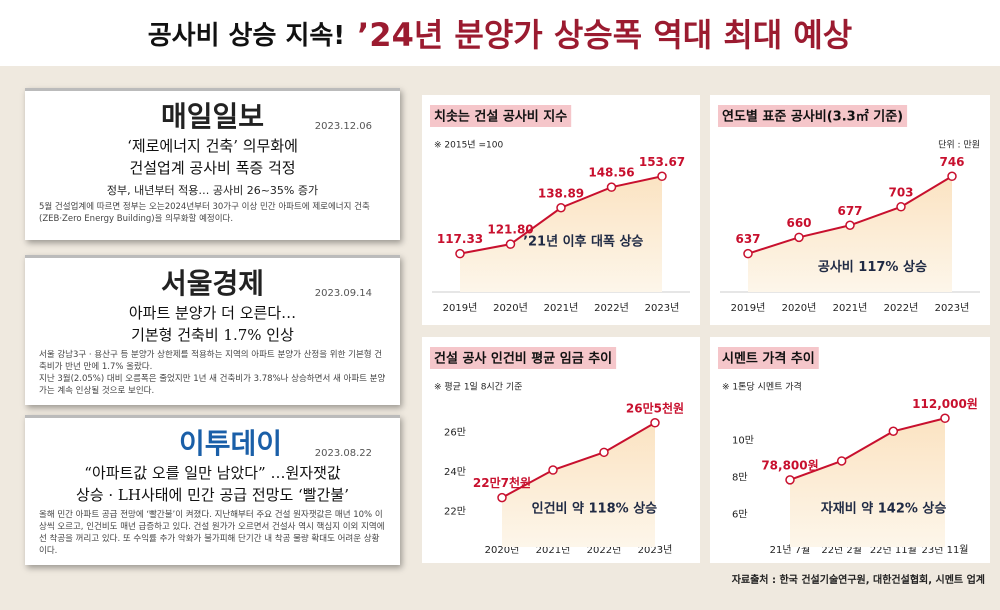 Image resolution: width=1000 pixels, height=610 pixels. I want to click on title-main: ’24년 분양가 상승폭 역대 최대 예상, so click(605, 35).